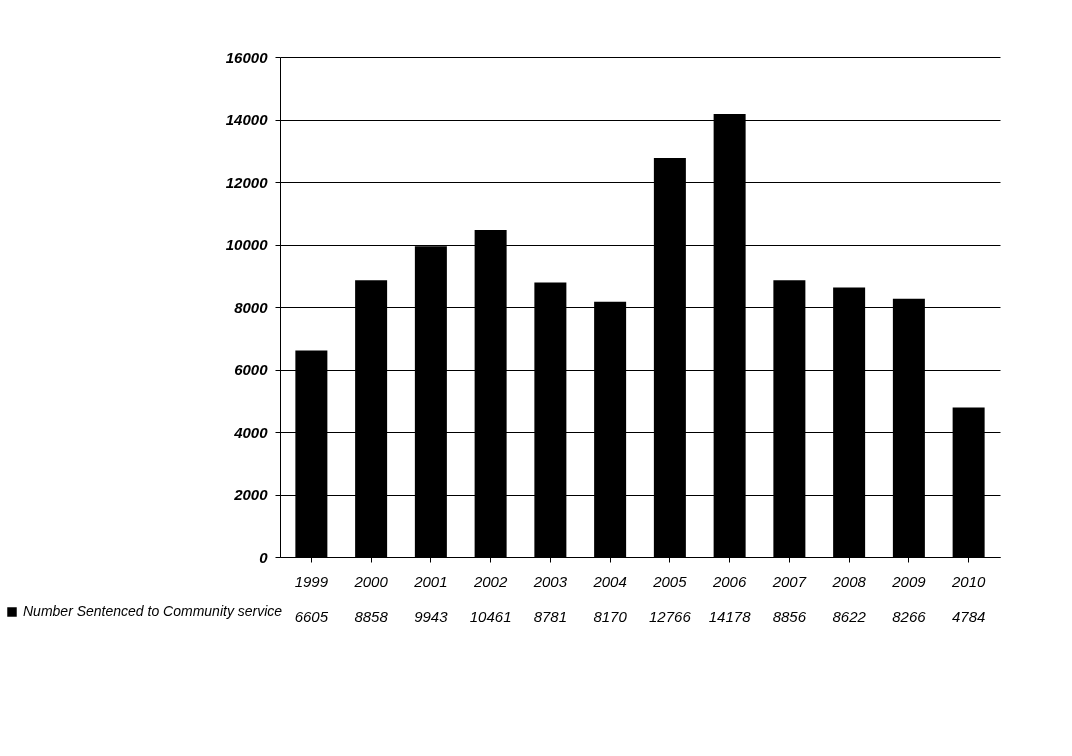  What do you see at coordinates (849, 616) in the screenshot?
I see `text: 8622` at bounding box center [849, 616].